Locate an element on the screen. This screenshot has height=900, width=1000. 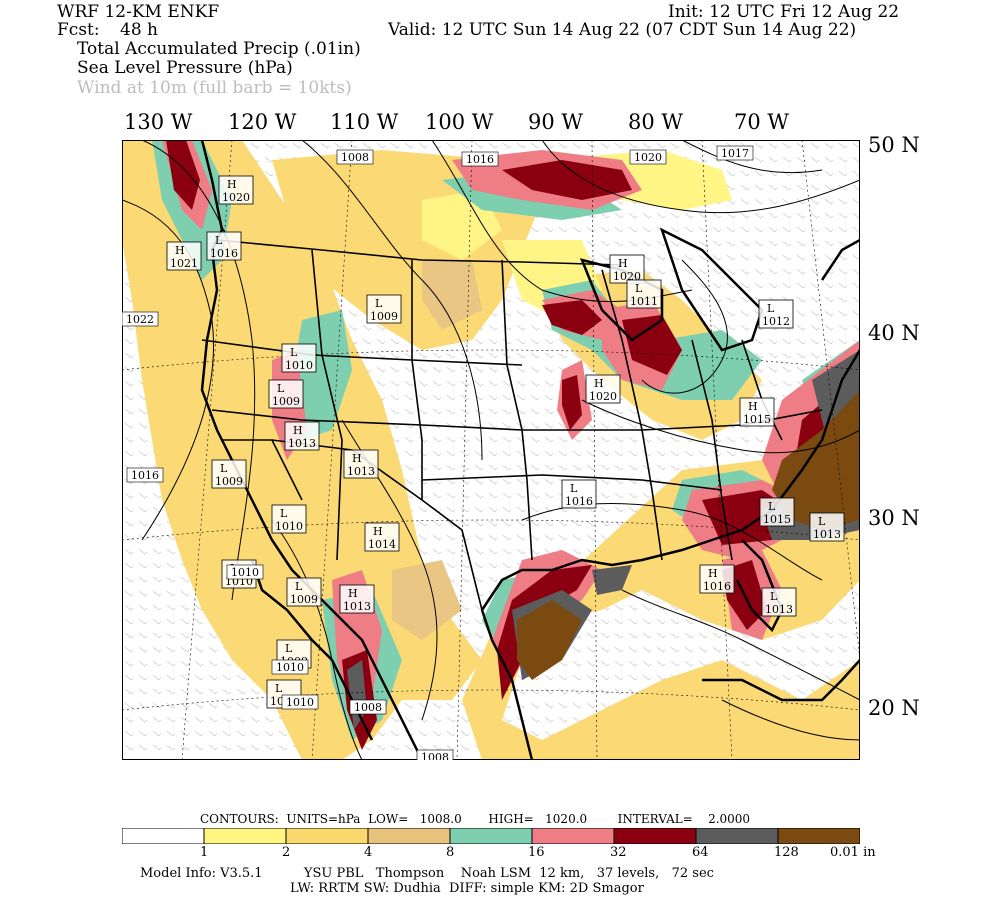
forecast-label: Fcst: is located at coordinates (78, 30).